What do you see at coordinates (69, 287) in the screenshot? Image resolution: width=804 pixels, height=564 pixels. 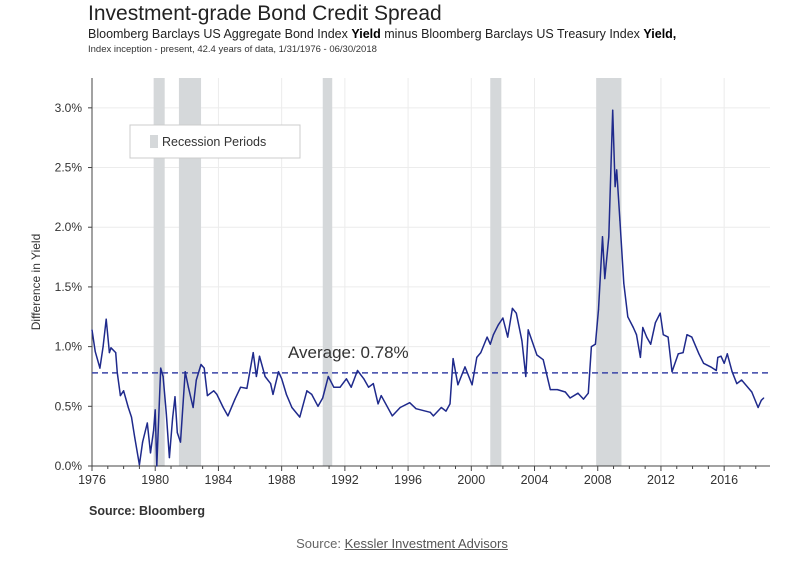 I see `y-tick-label: 1.5%` at bounding box center [69, 287].